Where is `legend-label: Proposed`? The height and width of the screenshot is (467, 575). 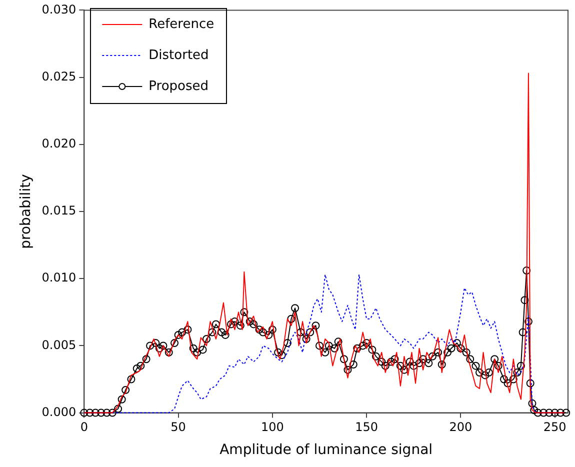 legend-label: Proposed is located at coordinates (178, 86).